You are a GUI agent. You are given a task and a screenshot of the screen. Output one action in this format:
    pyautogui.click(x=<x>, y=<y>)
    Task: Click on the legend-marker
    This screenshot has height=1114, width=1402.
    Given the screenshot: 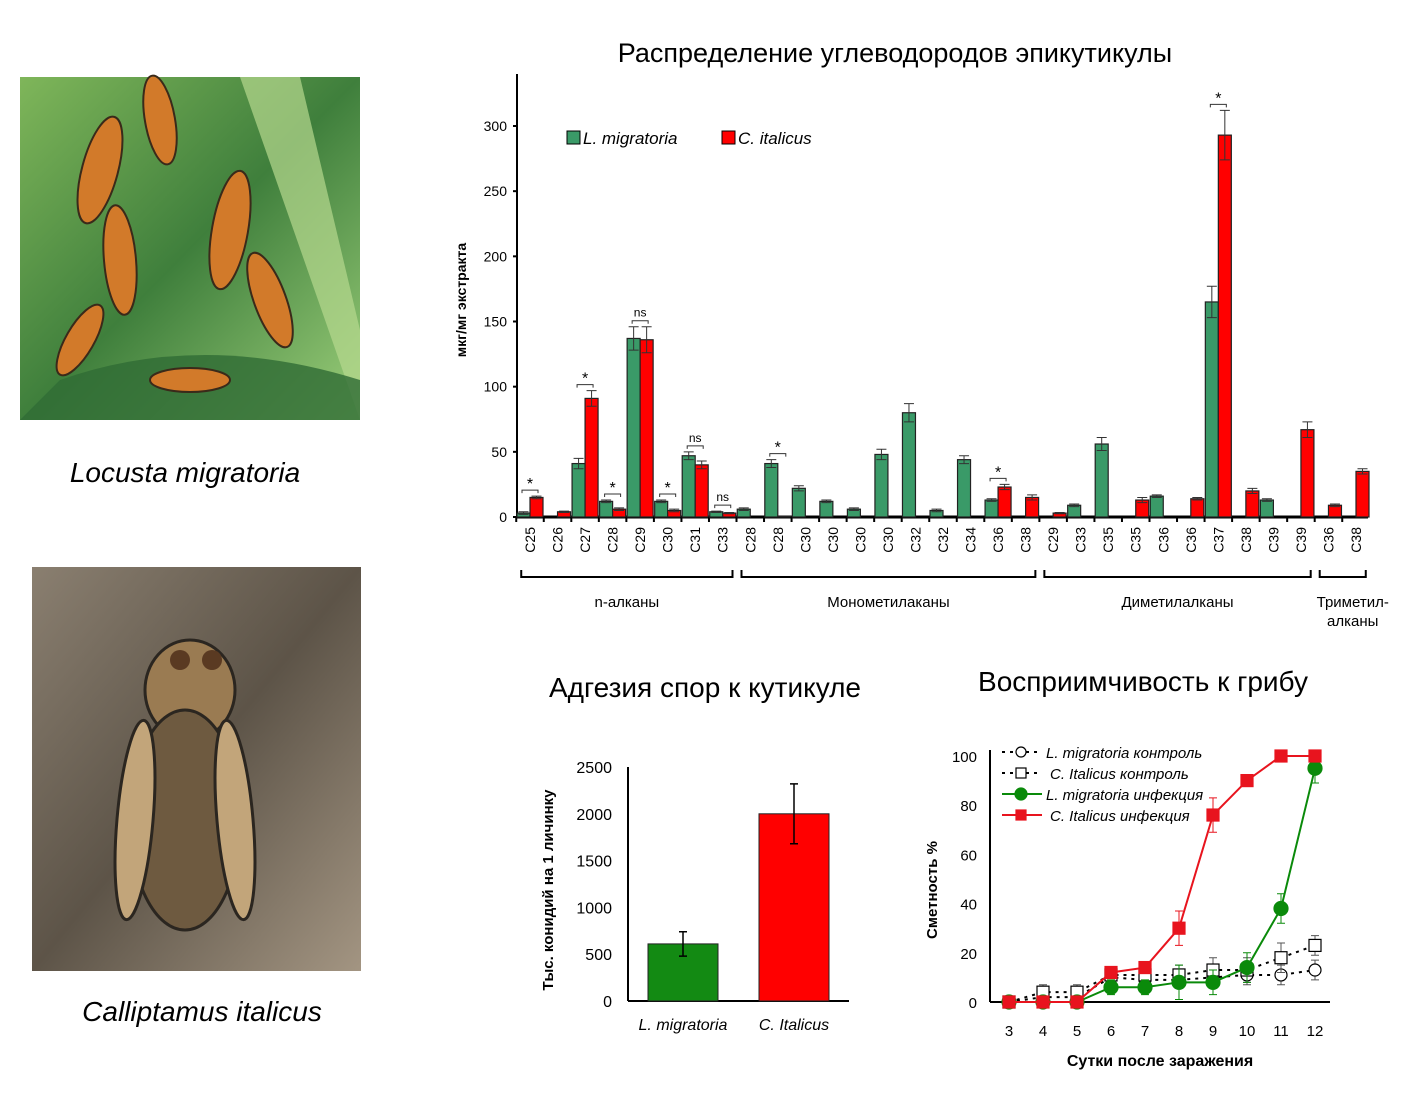 What is the action you would take?
    pyautogui.click(x=1021, y=752)
    